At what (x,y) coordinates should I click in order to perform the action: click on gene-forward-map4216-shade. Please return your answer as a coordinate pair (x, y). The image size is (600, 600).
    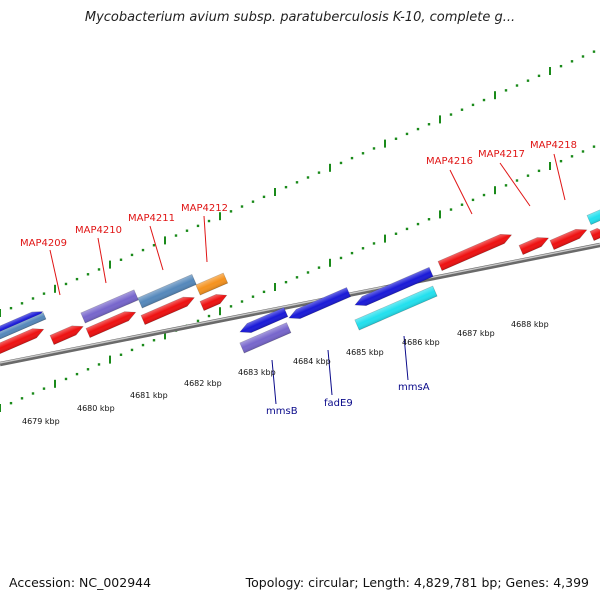
    Looking at the image, I should click on (475, 252).